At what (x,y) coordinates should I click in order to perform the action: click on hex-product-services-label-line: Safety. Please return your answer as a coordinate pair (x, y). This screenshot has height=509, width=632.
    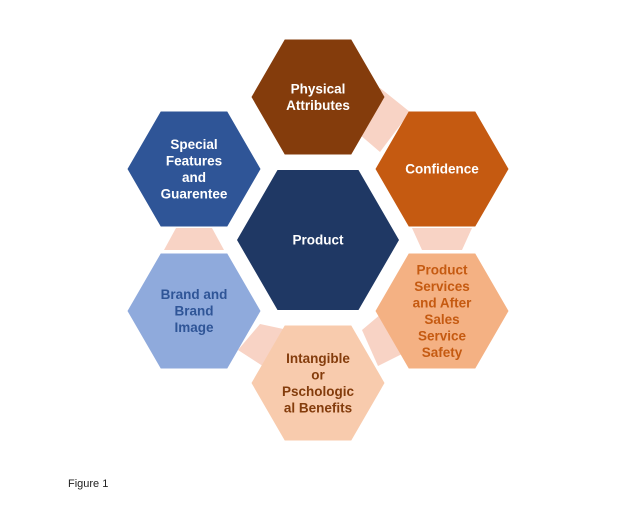
    Looking at the image, I should click on (442, 352).